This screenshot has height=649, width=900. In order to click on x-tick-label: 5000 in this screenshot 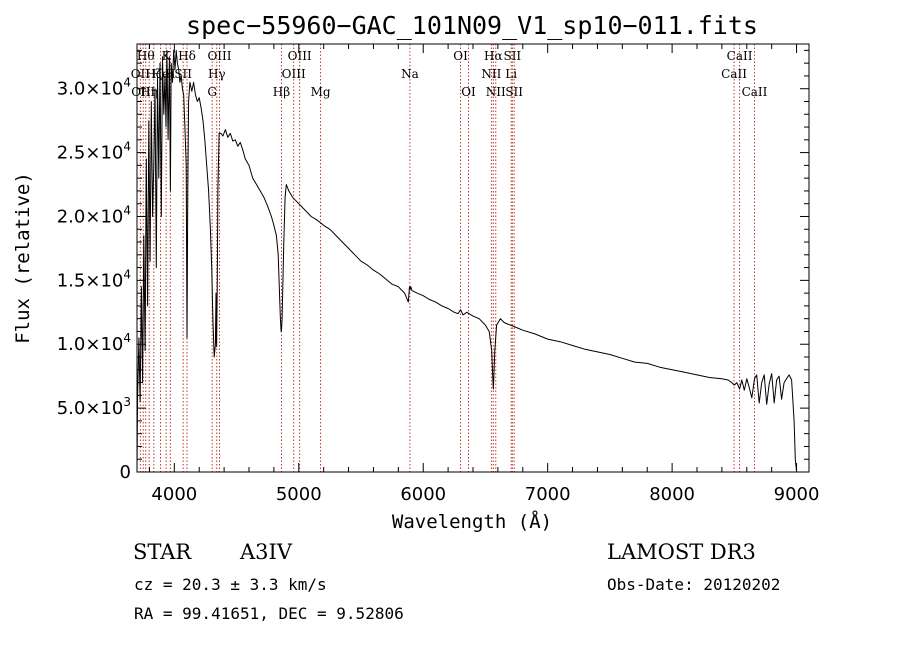, I will do `click(299, 494)`.